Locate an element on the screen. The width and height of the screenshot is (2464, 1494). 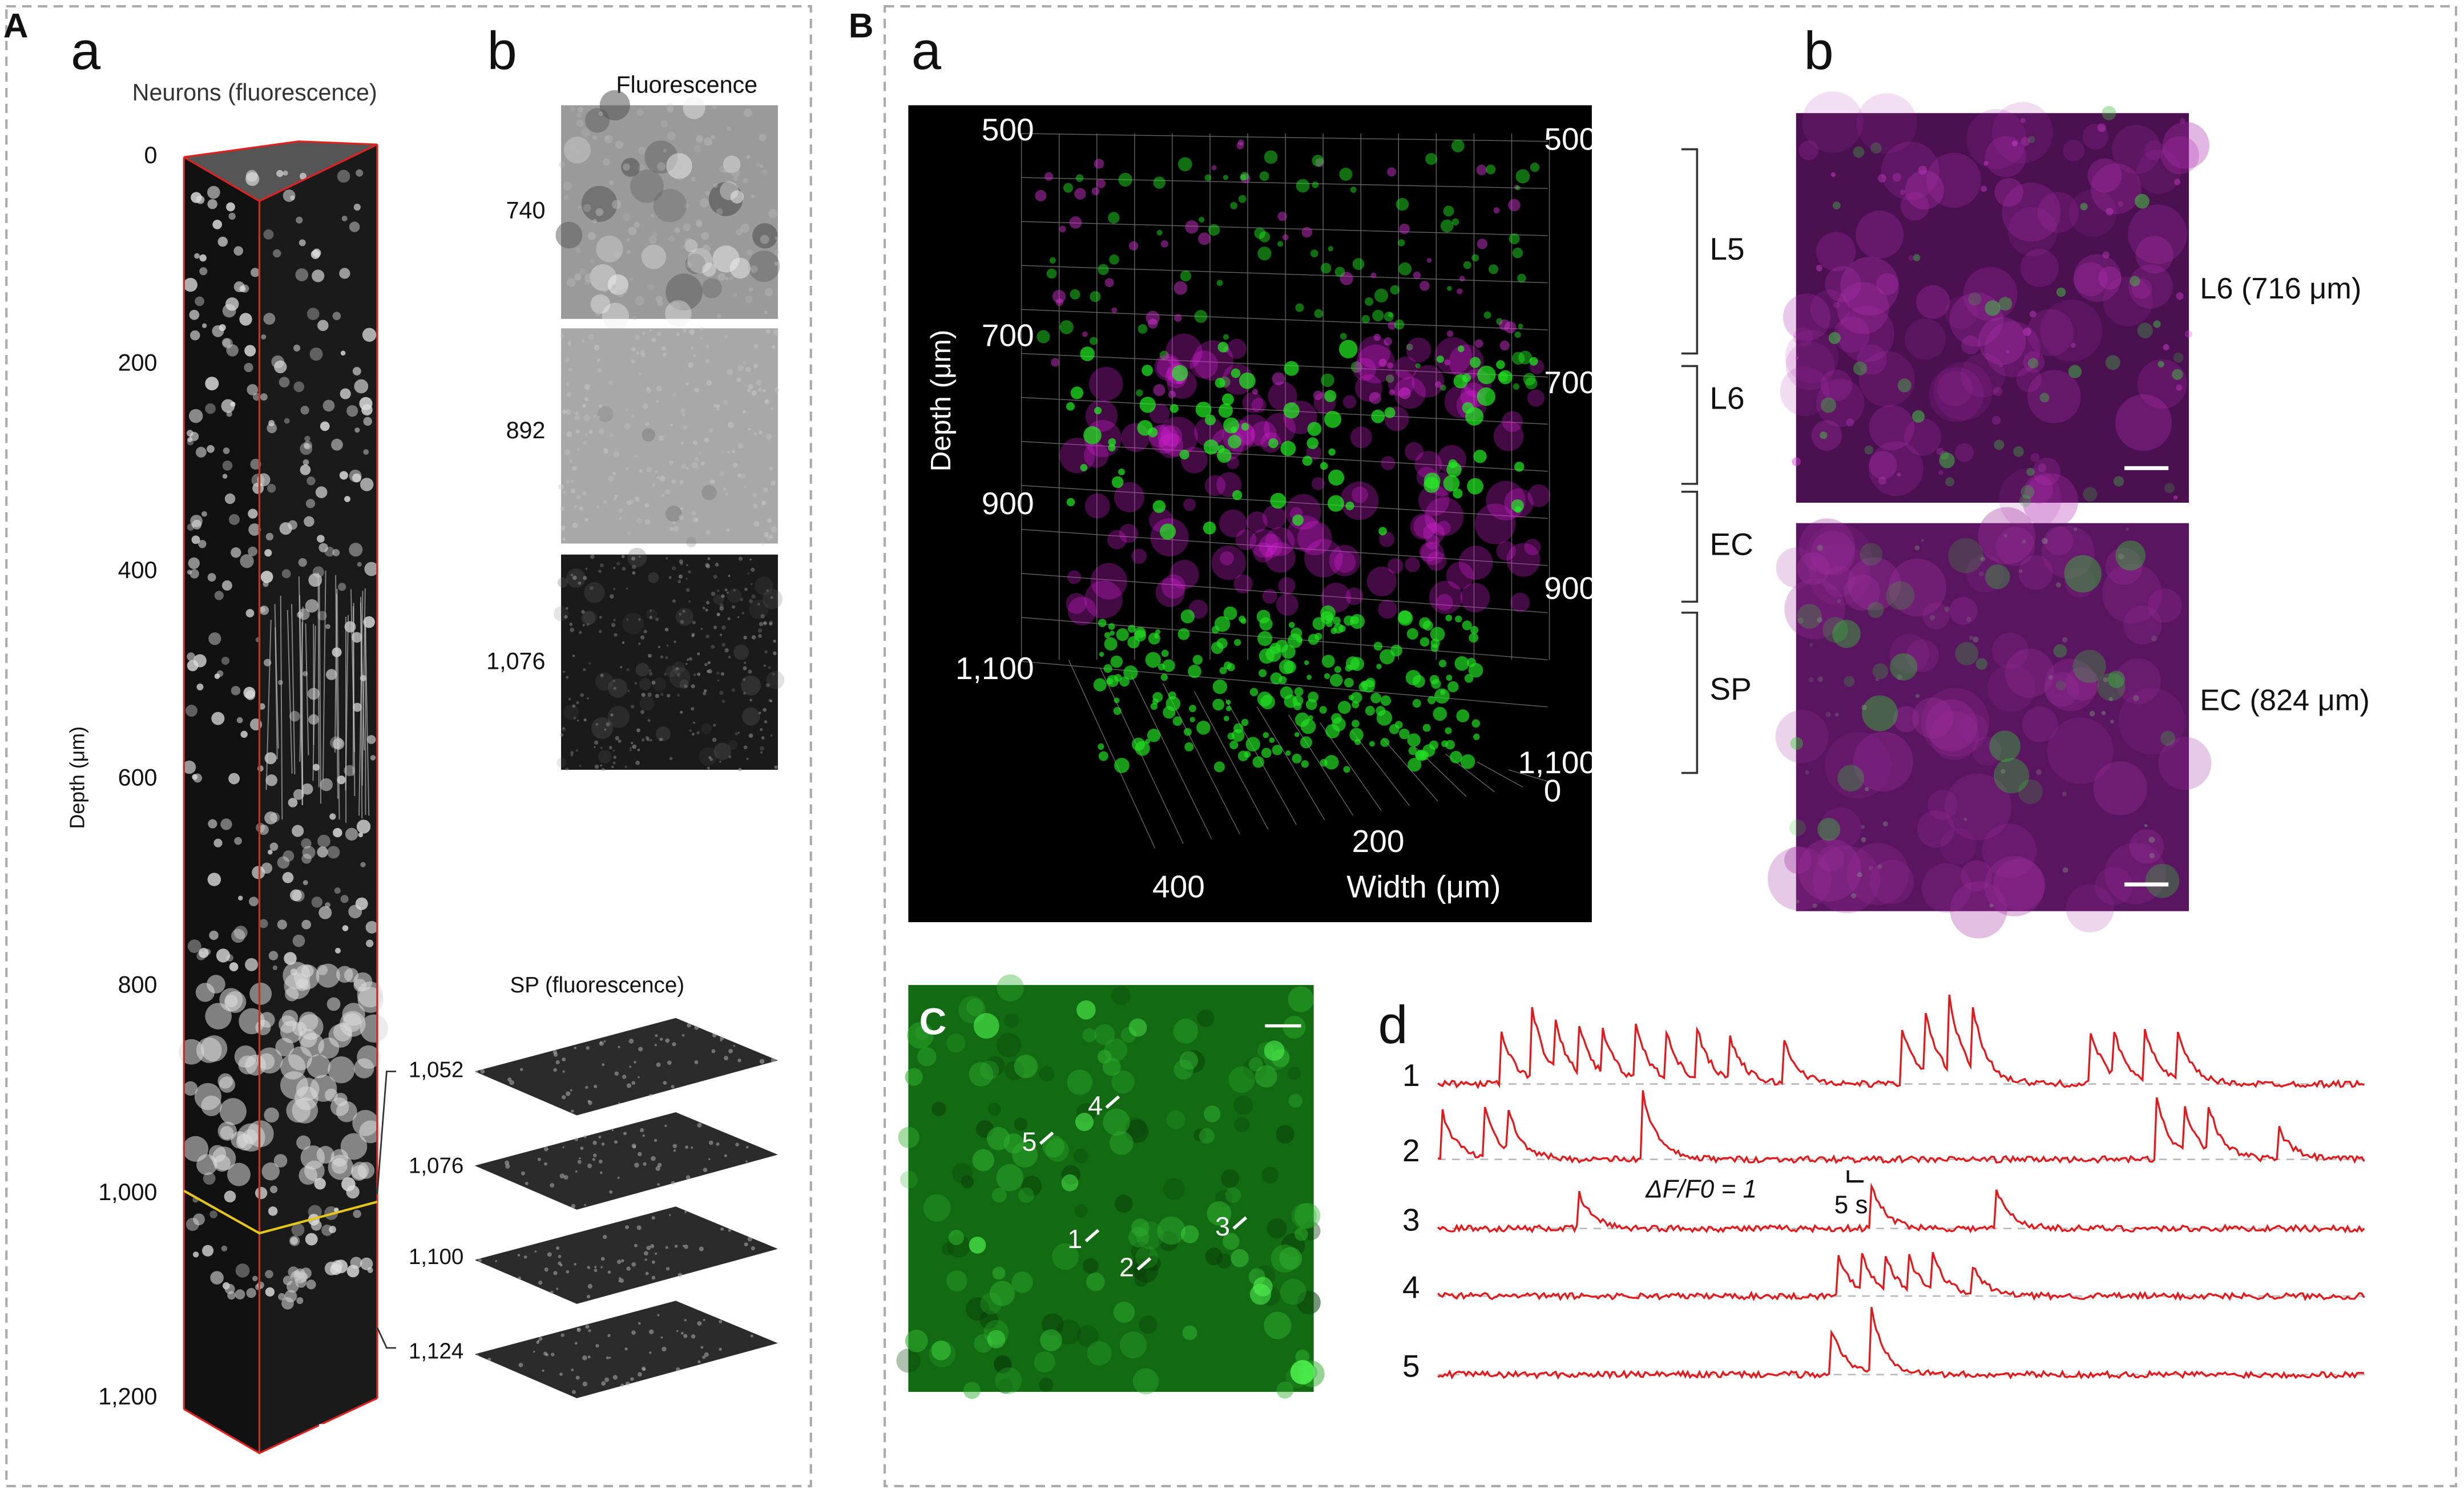
volume-grid is located at coordinates (1529, 776).